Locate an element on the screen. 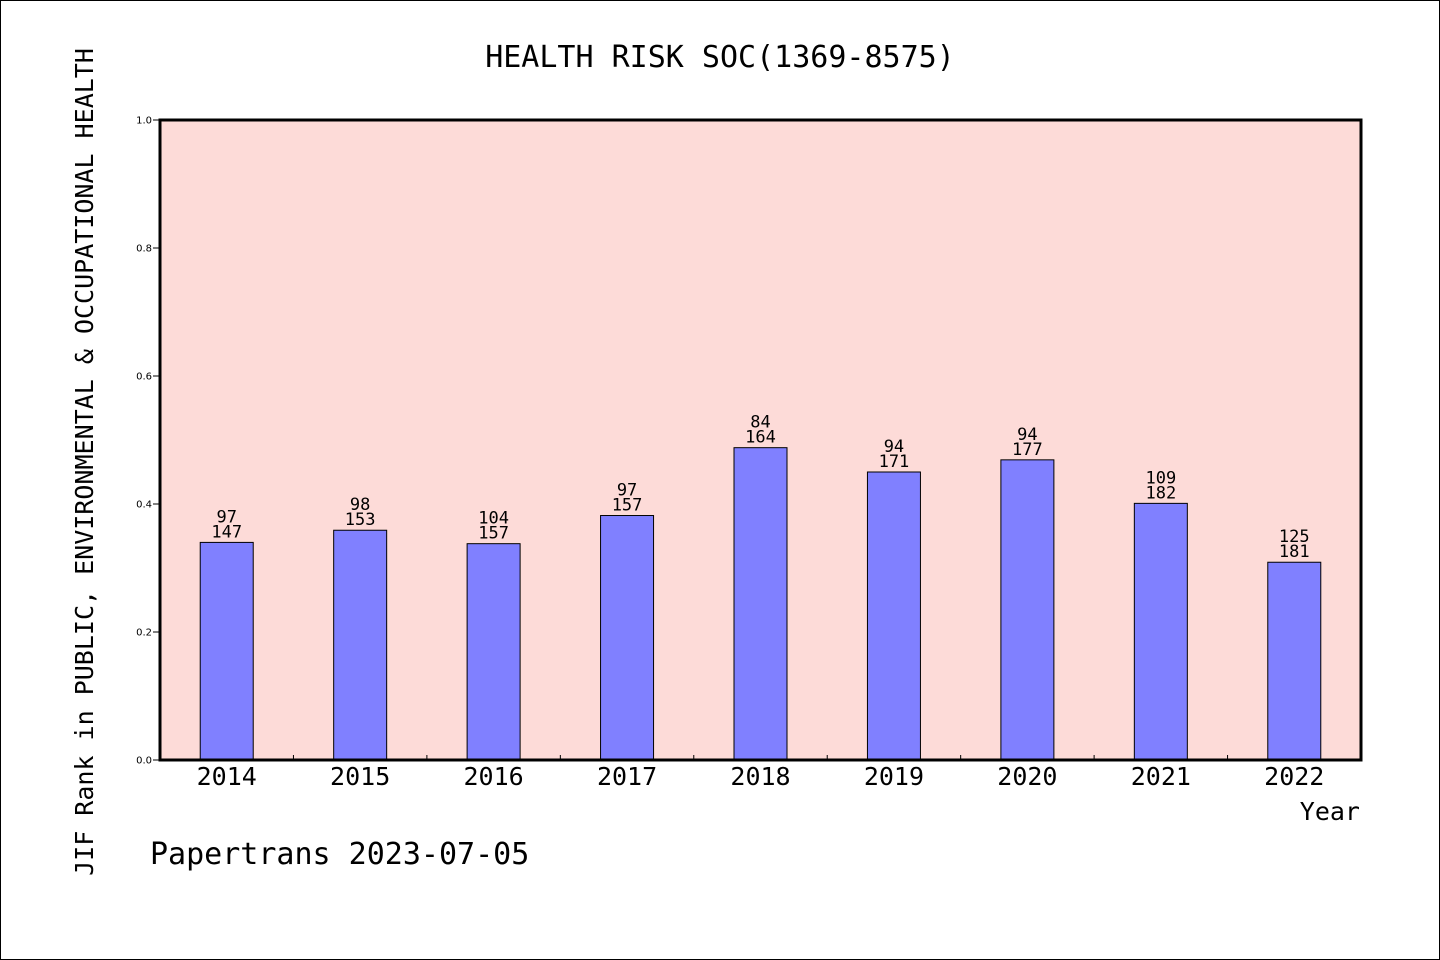  x-tick-label: 2018 is located at coordinates (760, 776).